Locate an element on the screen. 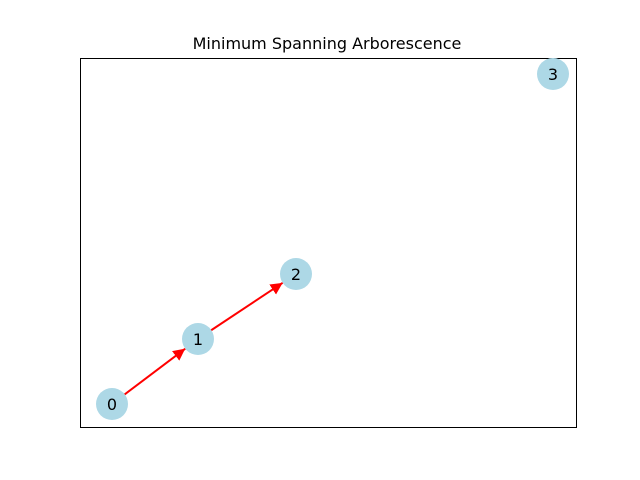 This screenshot has width=640, height=480. node-0: 0 is located at coordinates (112, 404).